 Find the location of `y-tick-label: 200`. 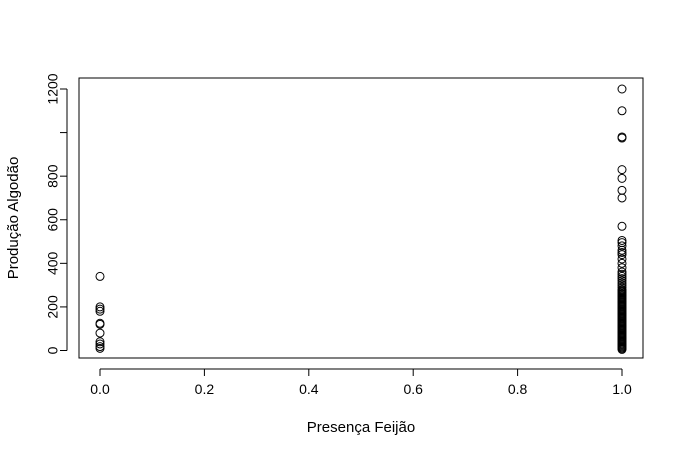

y-tick-label: 200 is located at coordinates (53, 307).